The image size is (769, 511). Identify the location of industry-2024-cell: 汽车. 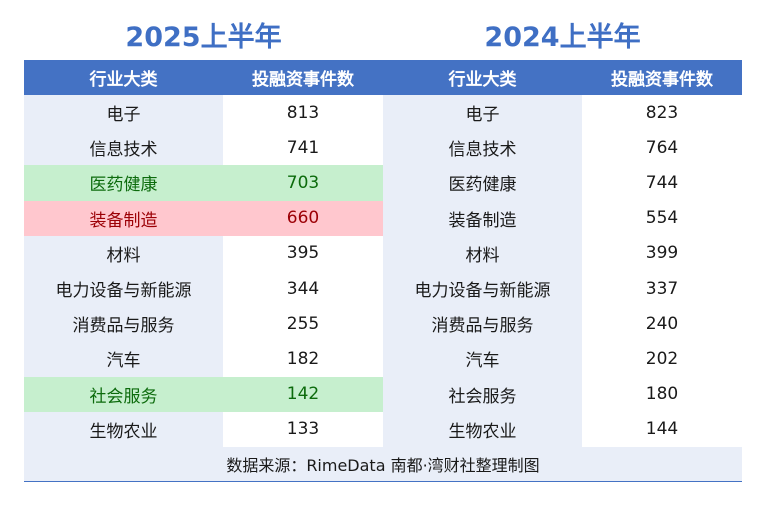
(482, 359).